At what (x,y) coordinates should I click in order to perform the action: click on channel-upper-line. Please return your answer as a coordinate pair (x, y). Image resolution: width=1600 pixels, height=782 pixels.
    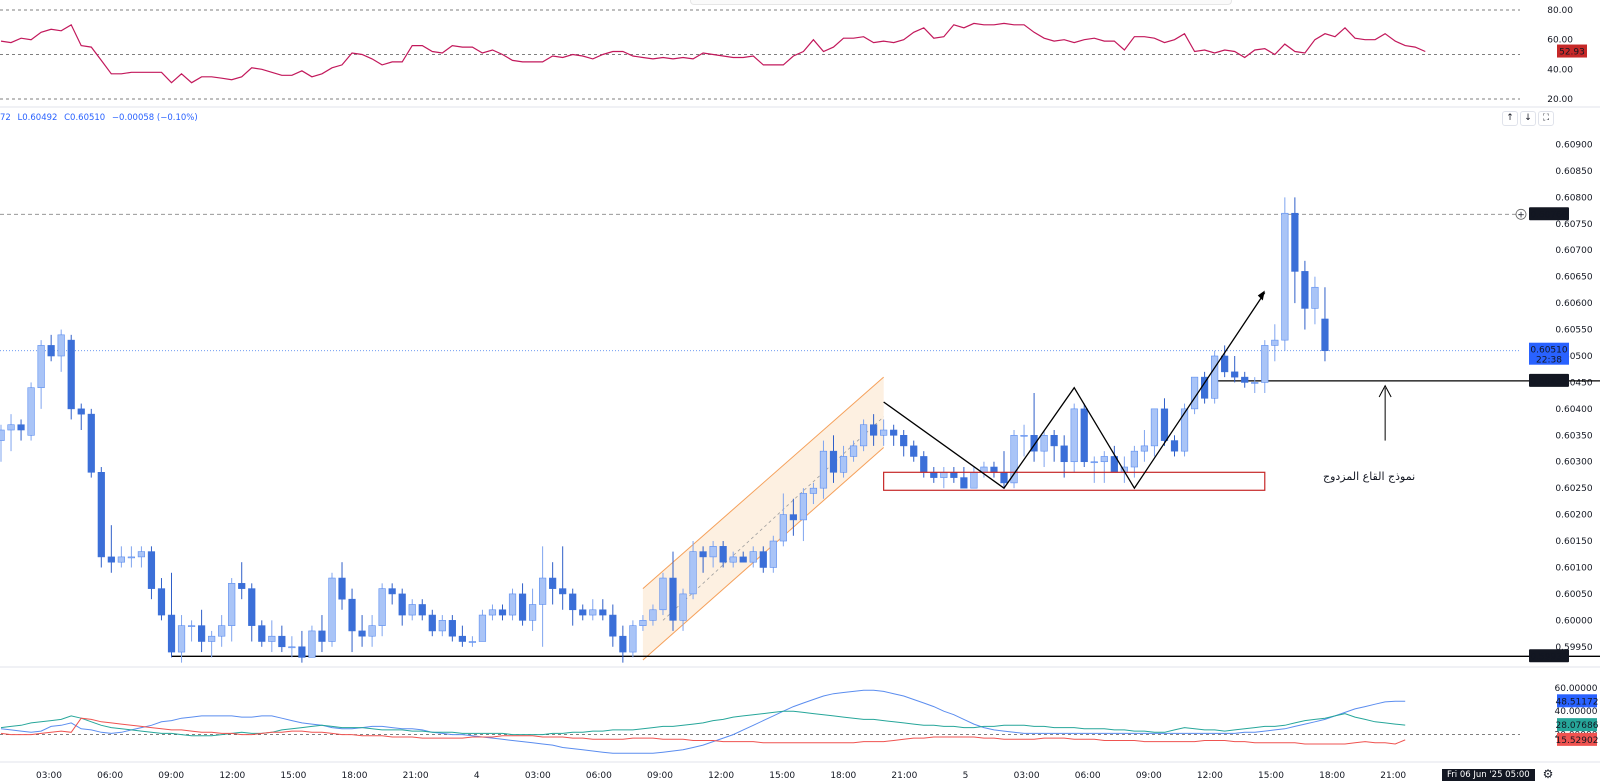
    Looking at the image, I should click on (763, 482).